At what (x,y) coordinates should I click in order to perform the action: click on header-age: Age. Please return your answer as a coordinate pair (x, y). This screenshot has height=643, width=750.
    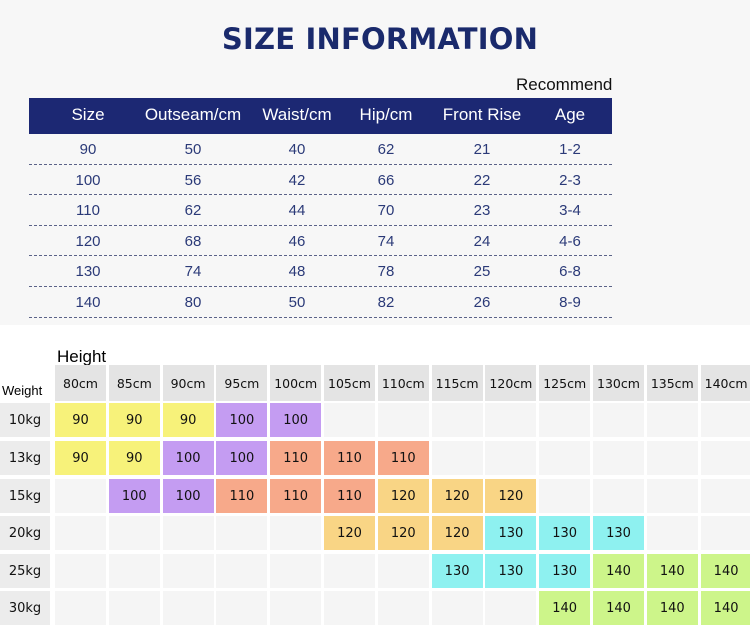
    Looking at the image, I should click on (570, 114).